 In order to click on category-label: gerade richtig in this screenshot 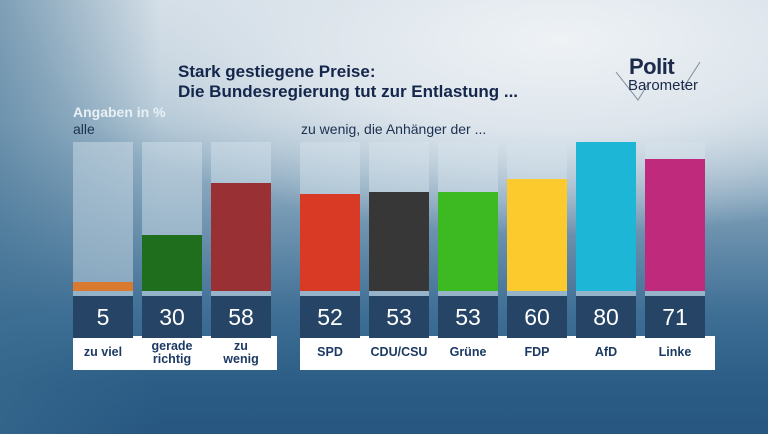, I will do `click(172, 353)`.